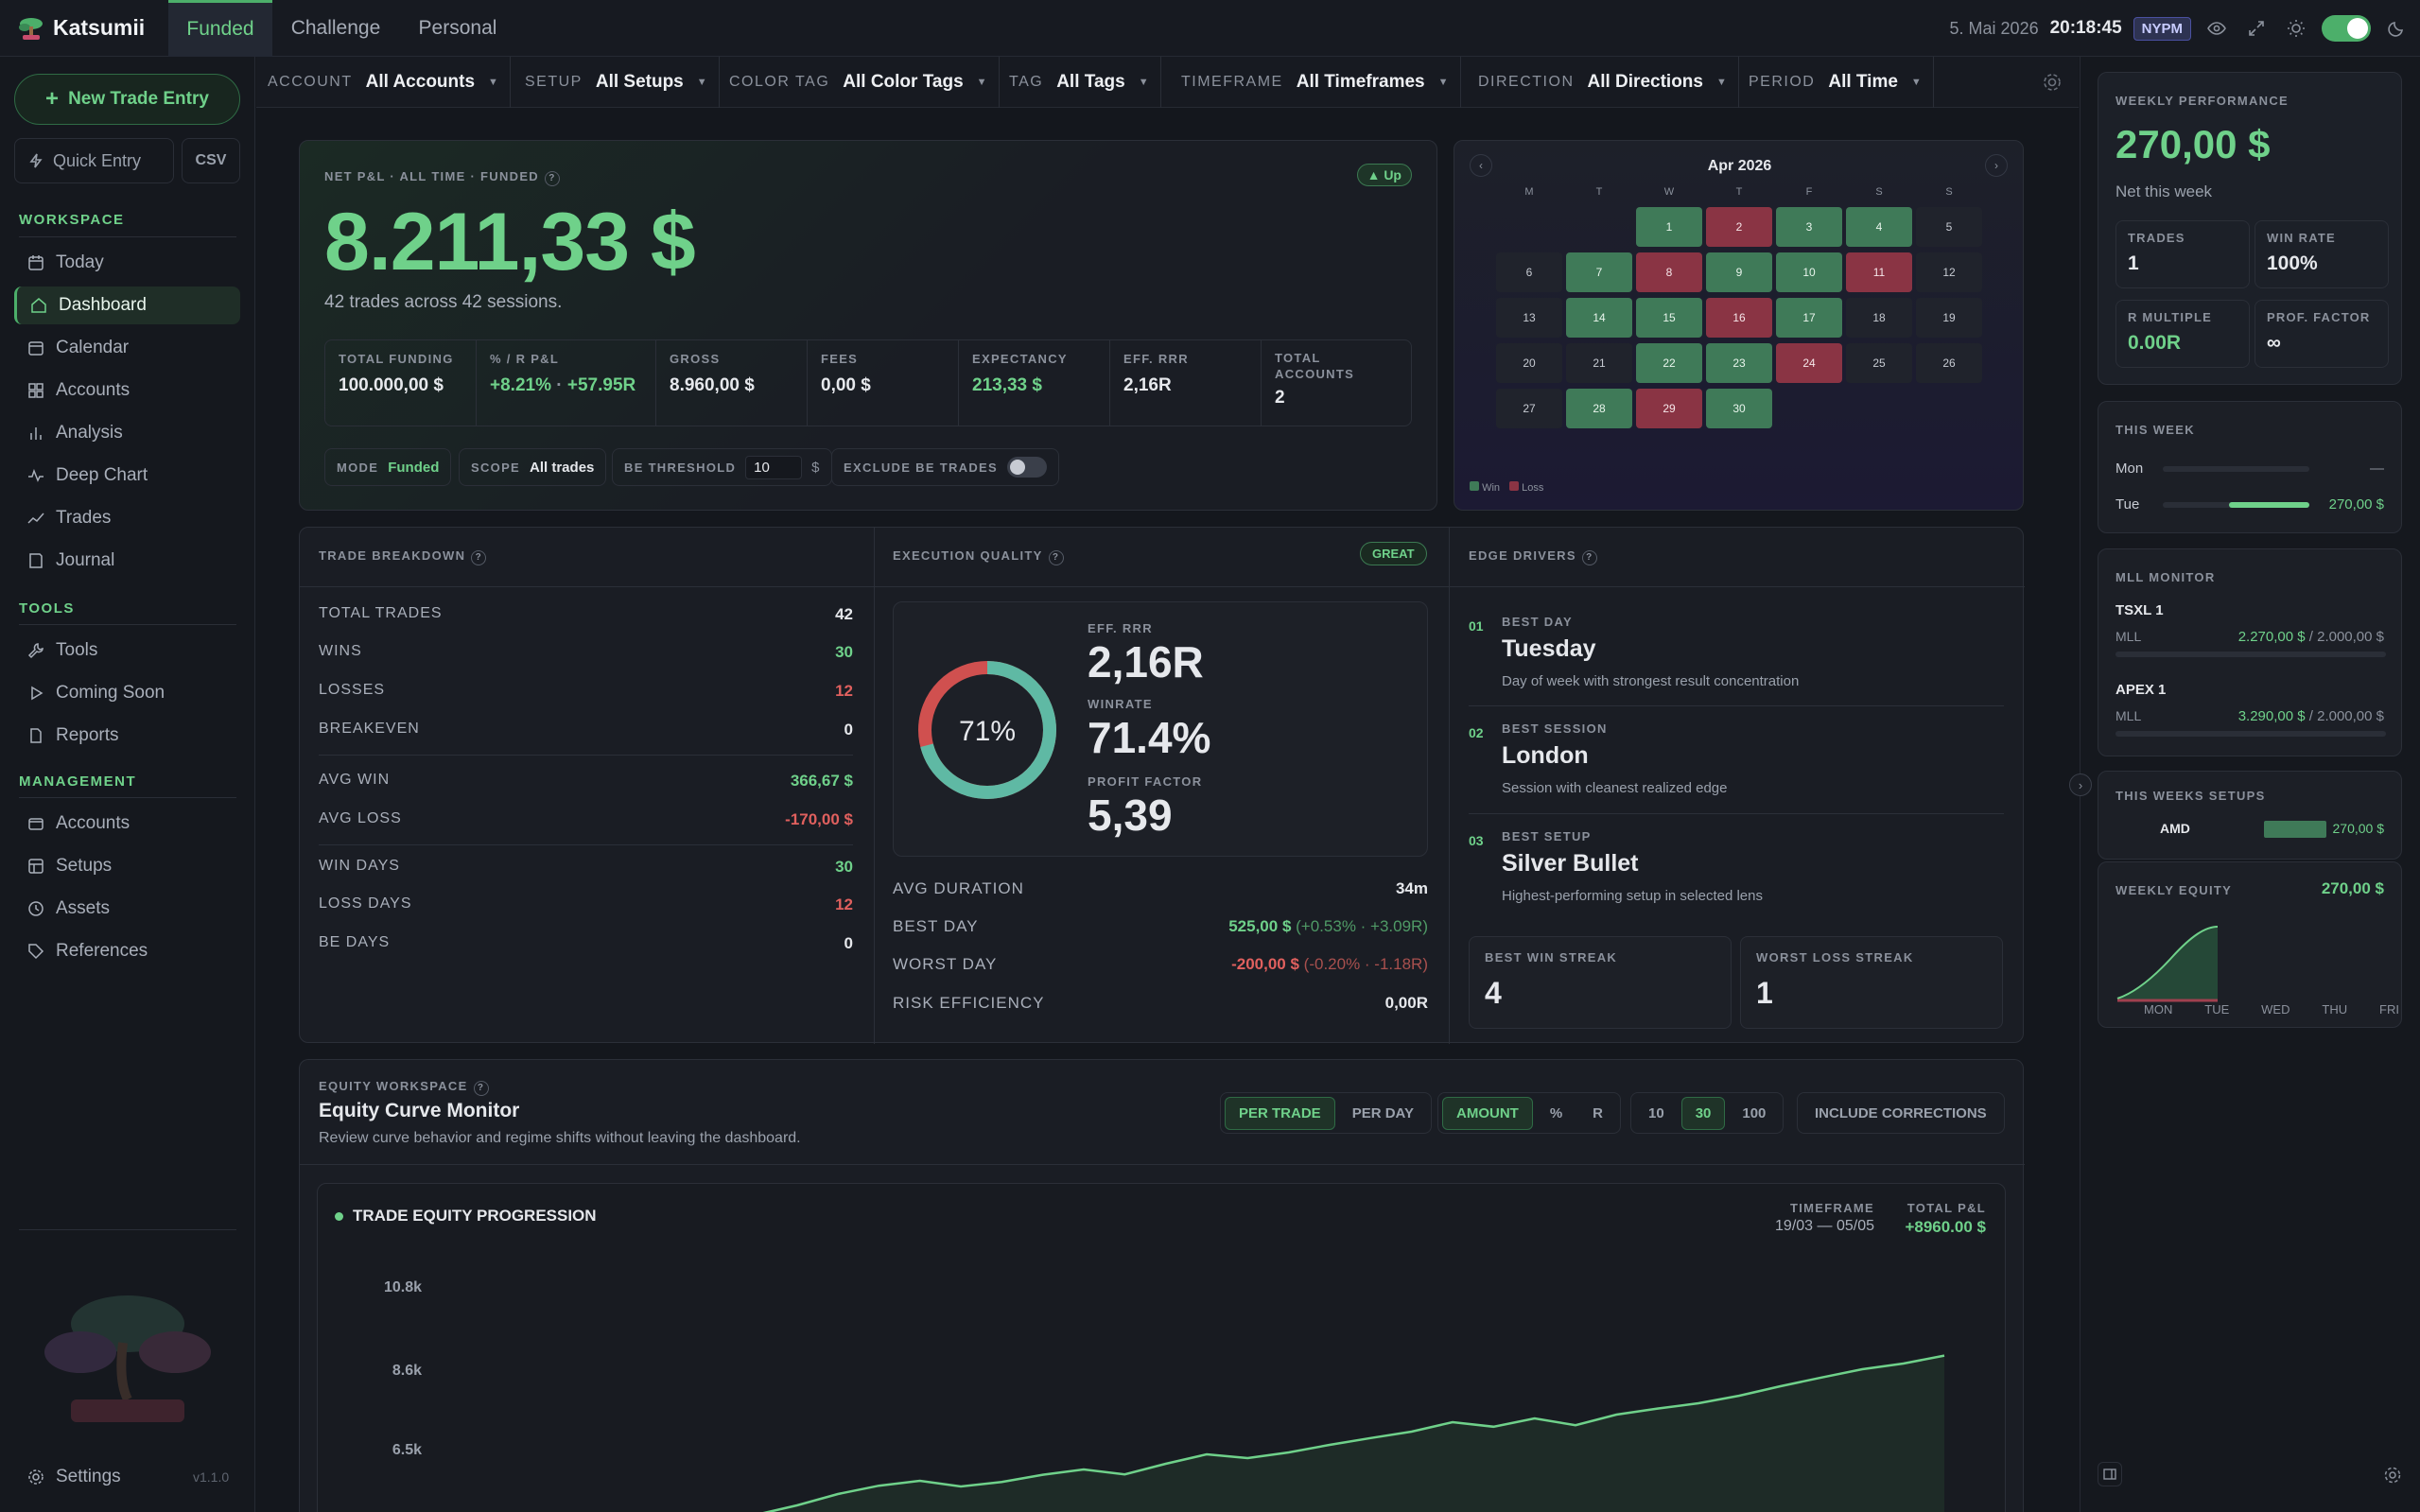 The image size is (2420, 1512). I want to click on calendar-day: 14, so click(1599, 318).